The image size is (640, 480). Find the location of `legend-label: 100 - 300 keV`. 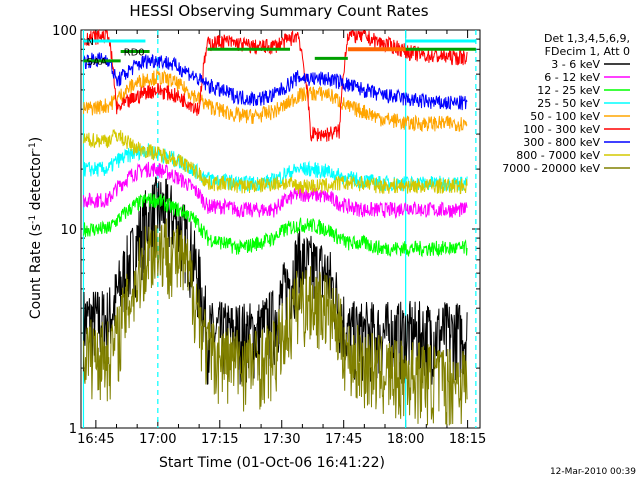

legend-label: 100 - 300 keV is located at coordinates (561, 129).